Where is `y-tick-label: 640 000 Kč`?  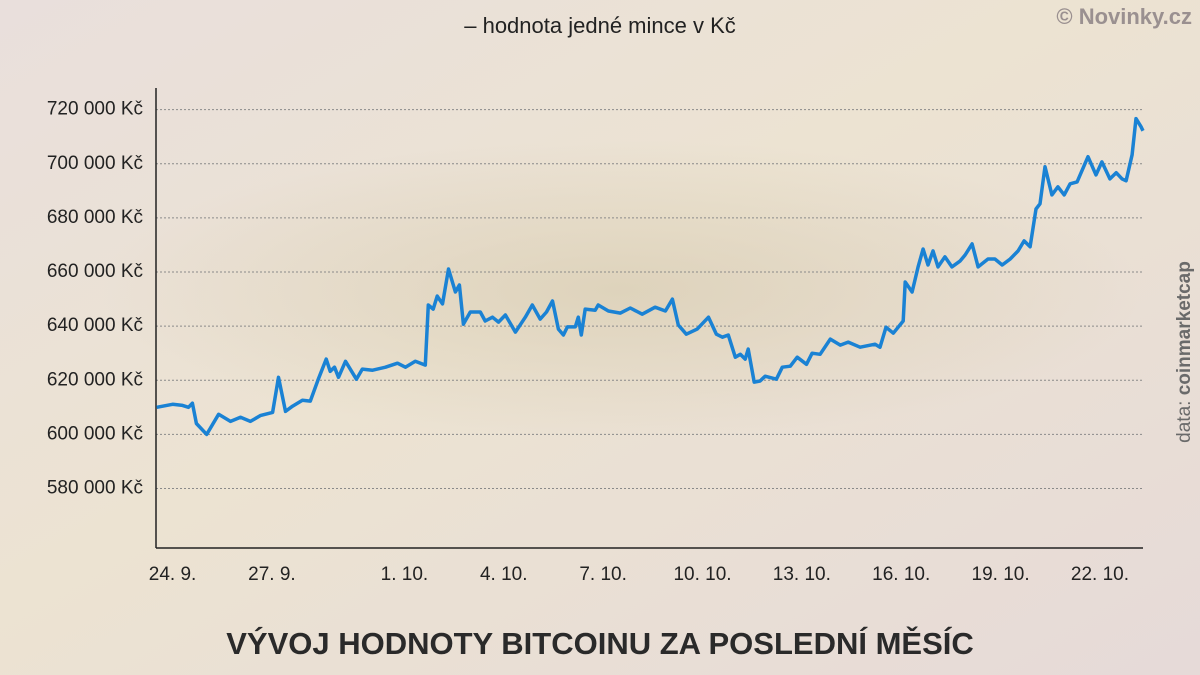 y-tick-label: 640 000 Kč is located at coordinates (95, 325).